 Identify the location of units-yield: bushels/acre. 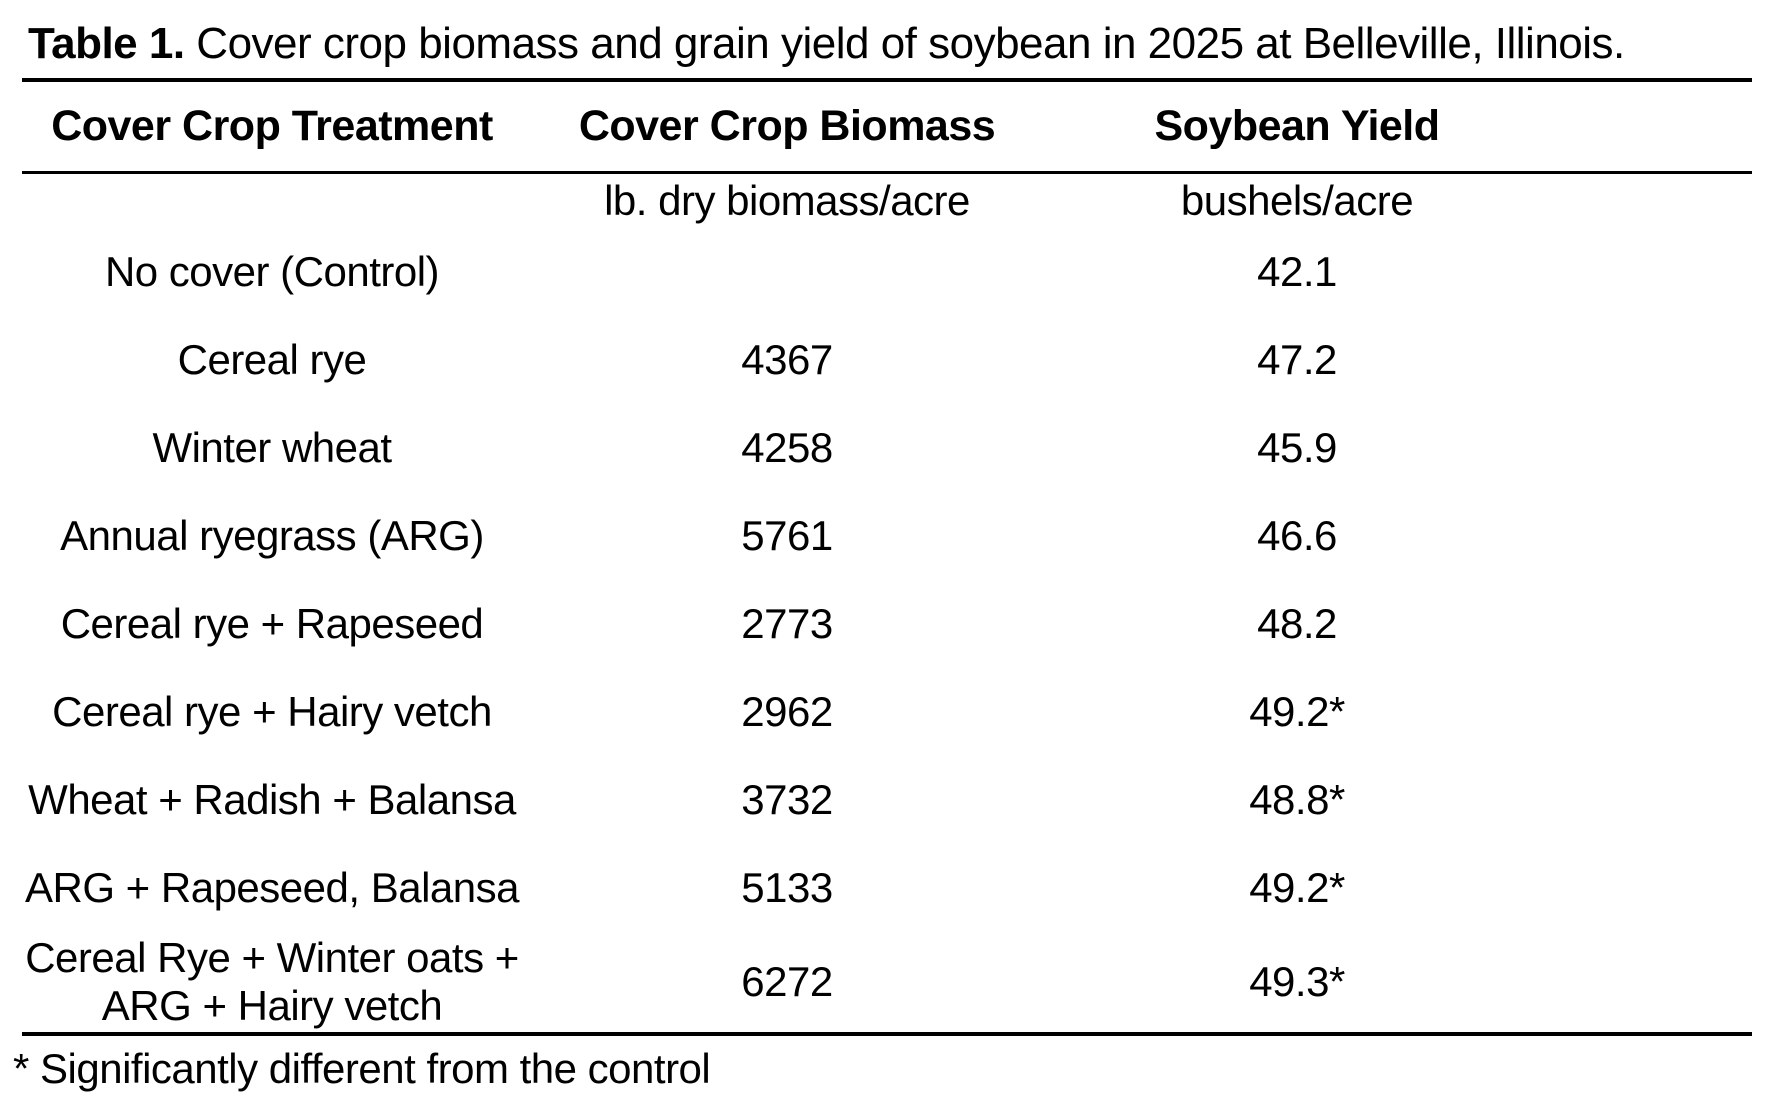
(1297, 200).